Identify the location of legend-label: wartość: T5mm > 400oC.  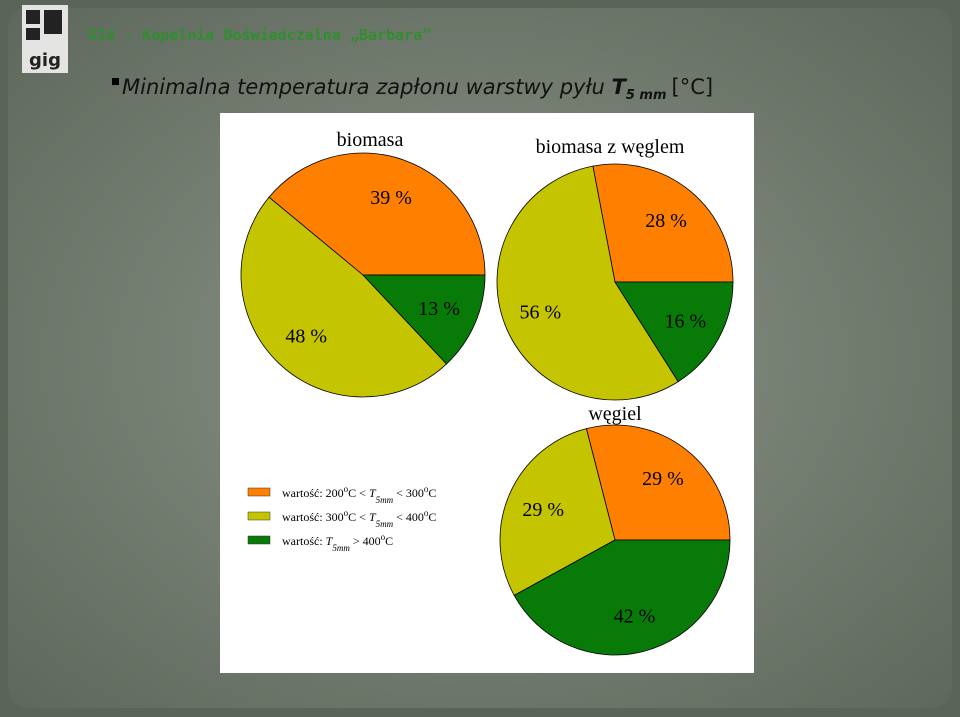
(337, 542).